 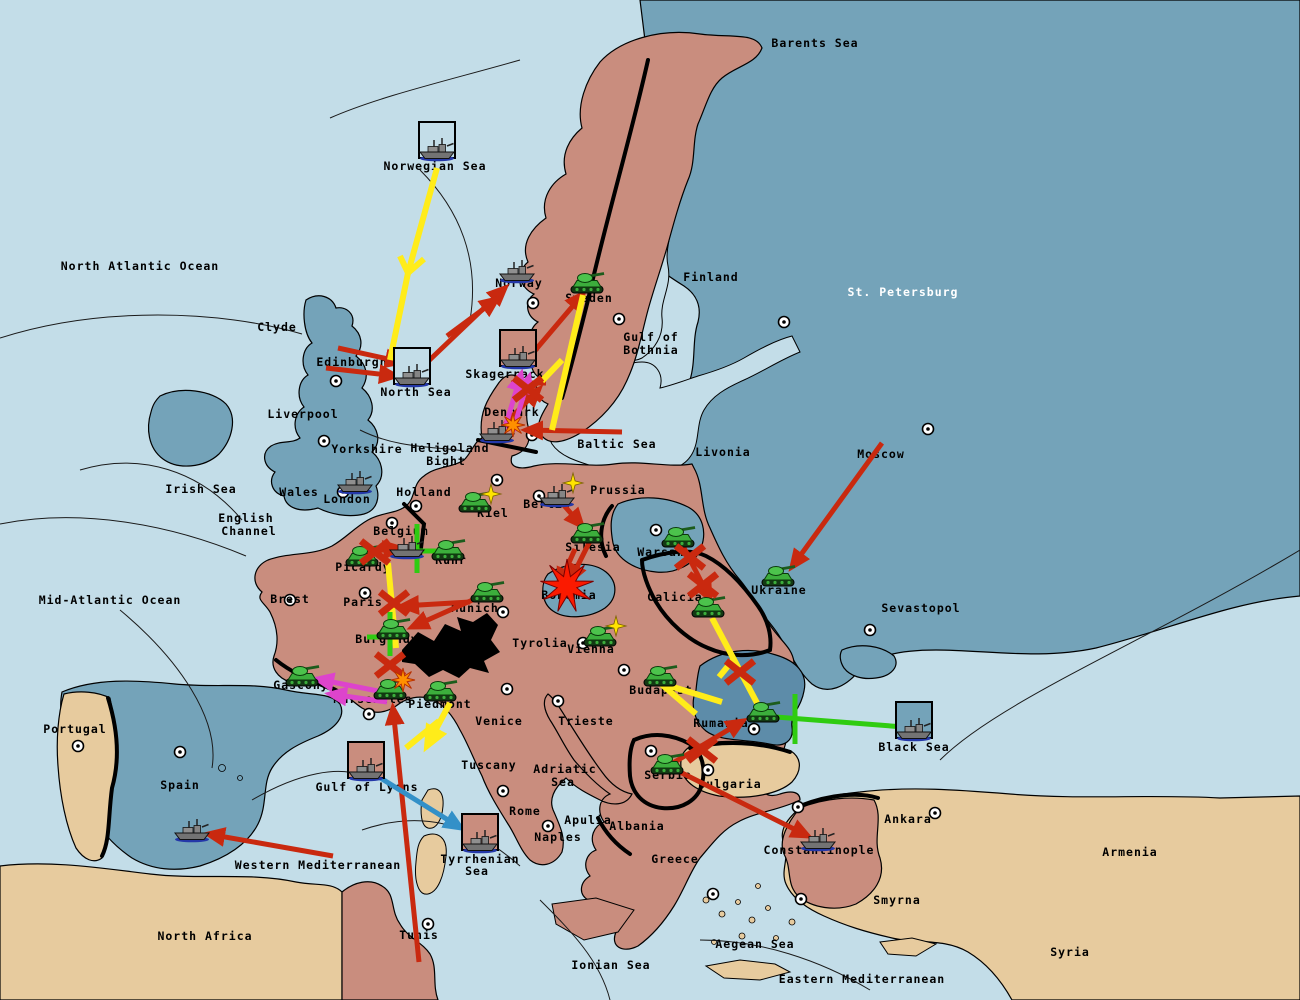 What do you see at coordinates (868, 662) in the screenshot?
I see `region-sevastopol-crimea` at bounding box center [868, 662].